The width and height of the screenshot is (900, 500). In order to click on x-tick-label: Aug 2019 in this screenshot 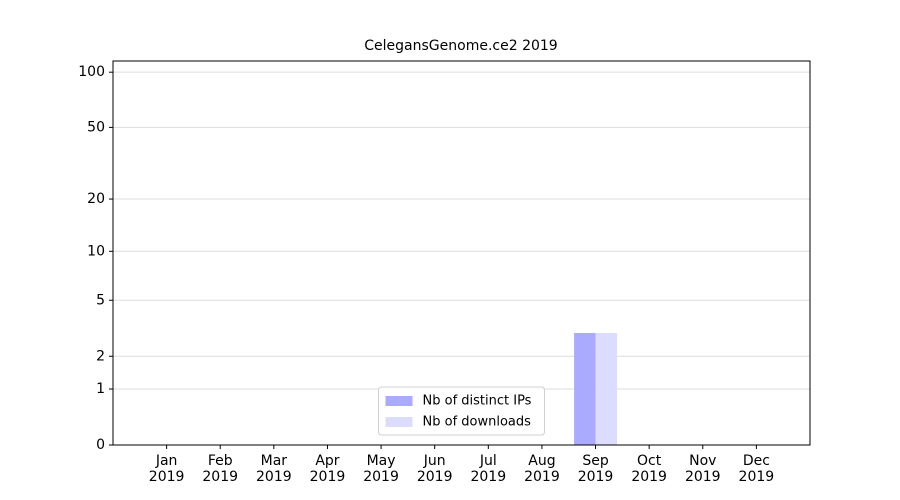, I will do `click(542, 469)`.